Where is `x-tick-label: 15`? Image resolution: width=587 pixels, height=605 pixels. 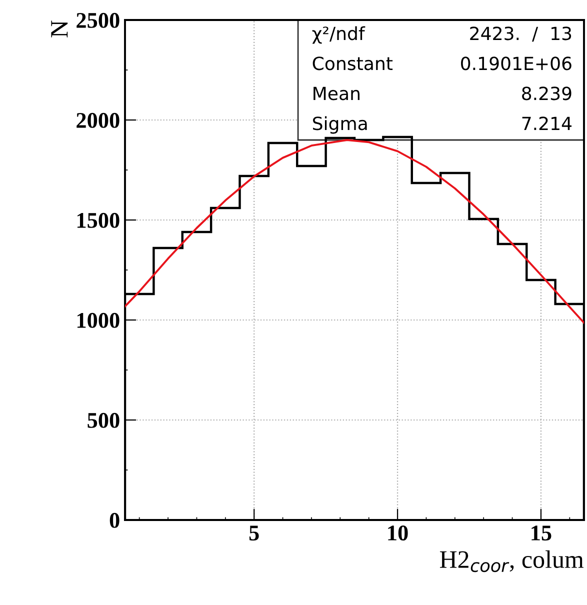 x-tick-label: 15 is located at coordinates (542, 533).